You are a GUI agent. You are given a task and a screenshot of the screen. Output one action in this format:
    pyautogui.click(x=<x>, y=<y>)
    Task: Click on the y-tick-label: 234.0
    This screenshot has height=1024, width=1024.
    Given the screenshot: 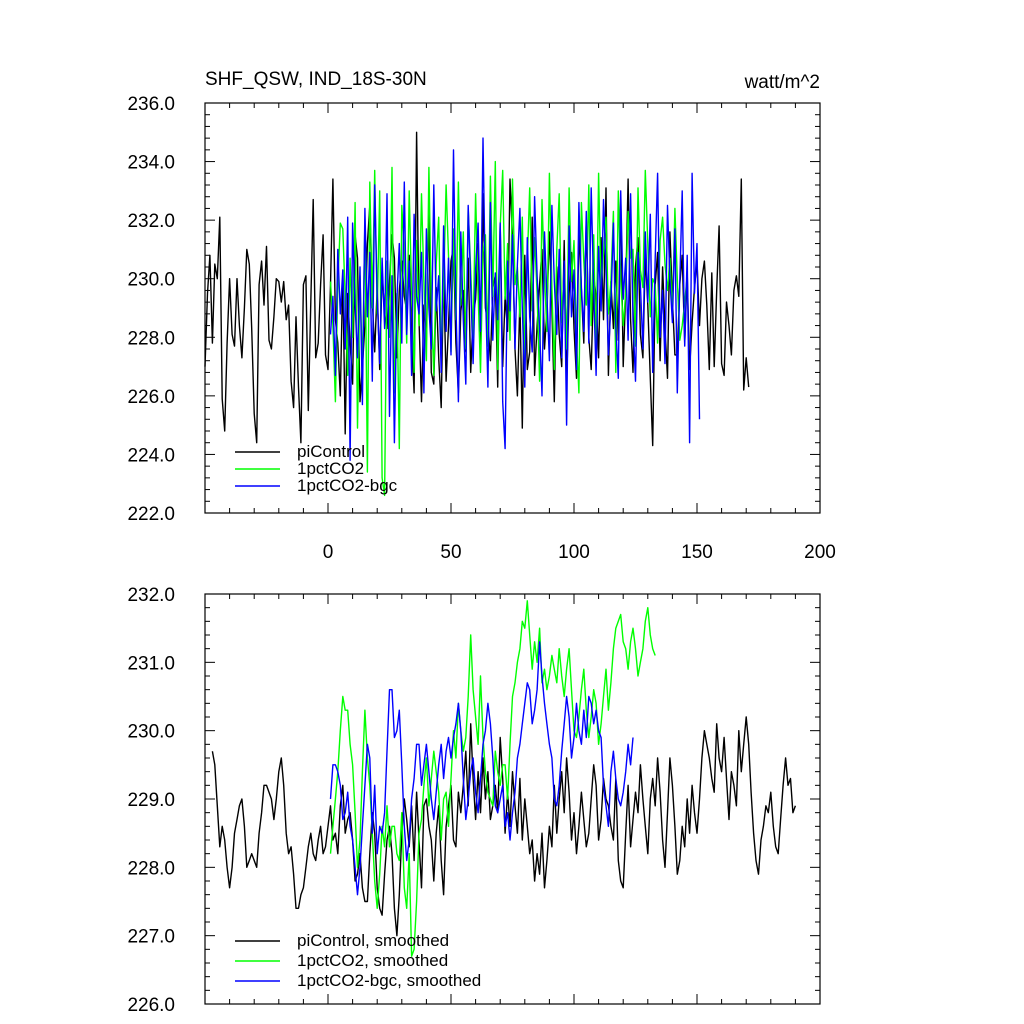 What is the action you would take?
    pyautogui.click(x=151, y=163)
    